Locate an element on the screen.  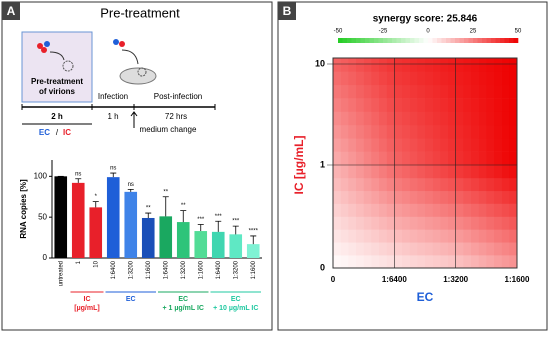
x-tick-label: 1:3200 is located at coordinates (455, 279).